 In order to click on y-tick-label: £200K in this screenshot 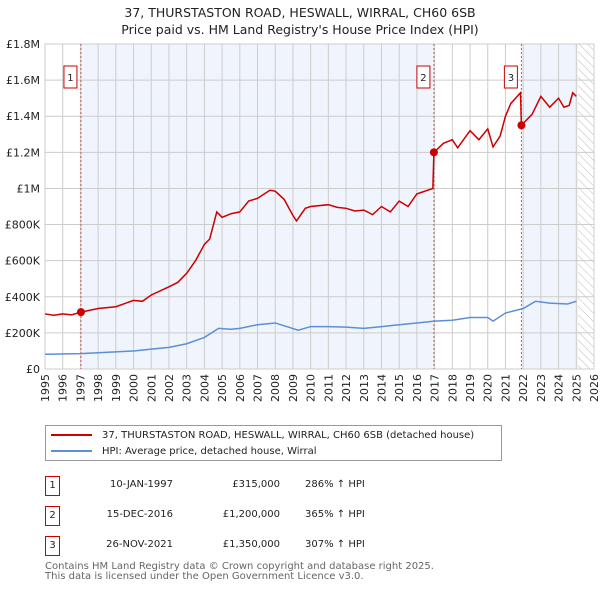, I will do `click(23, 333)`.